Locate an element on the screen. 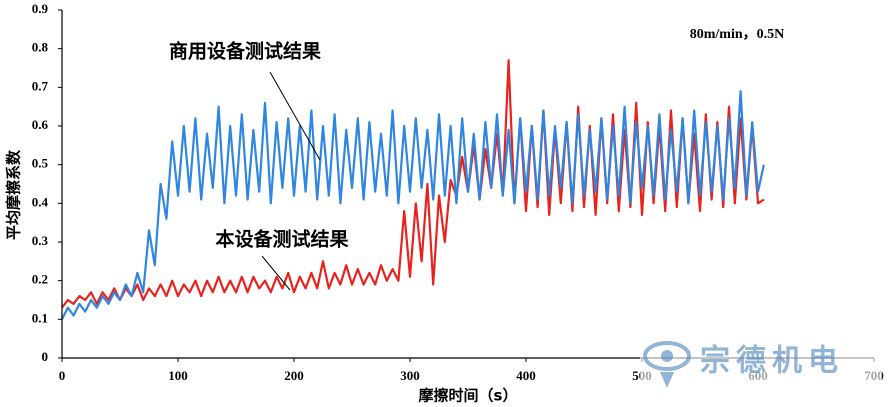  x-tick-label: 400 is located at coordinates (526, 375).